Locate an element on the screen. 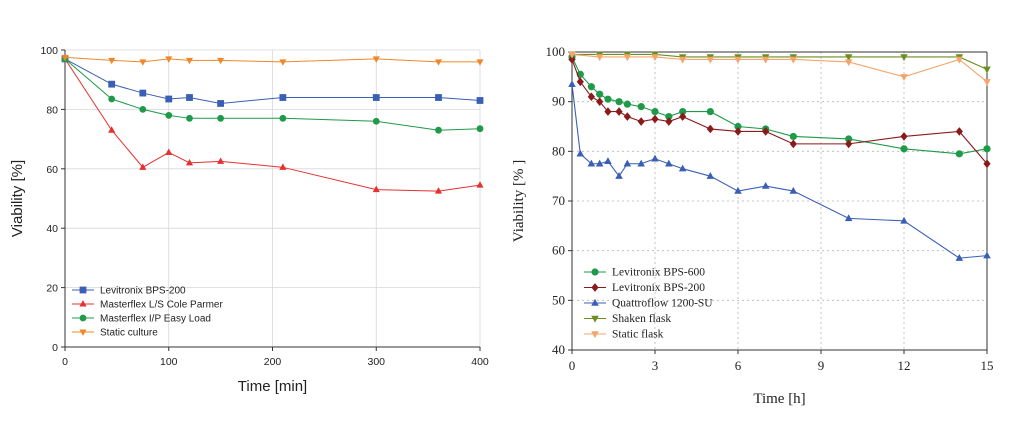  x-tick-label: 0 is located at coordinates (572, 365).